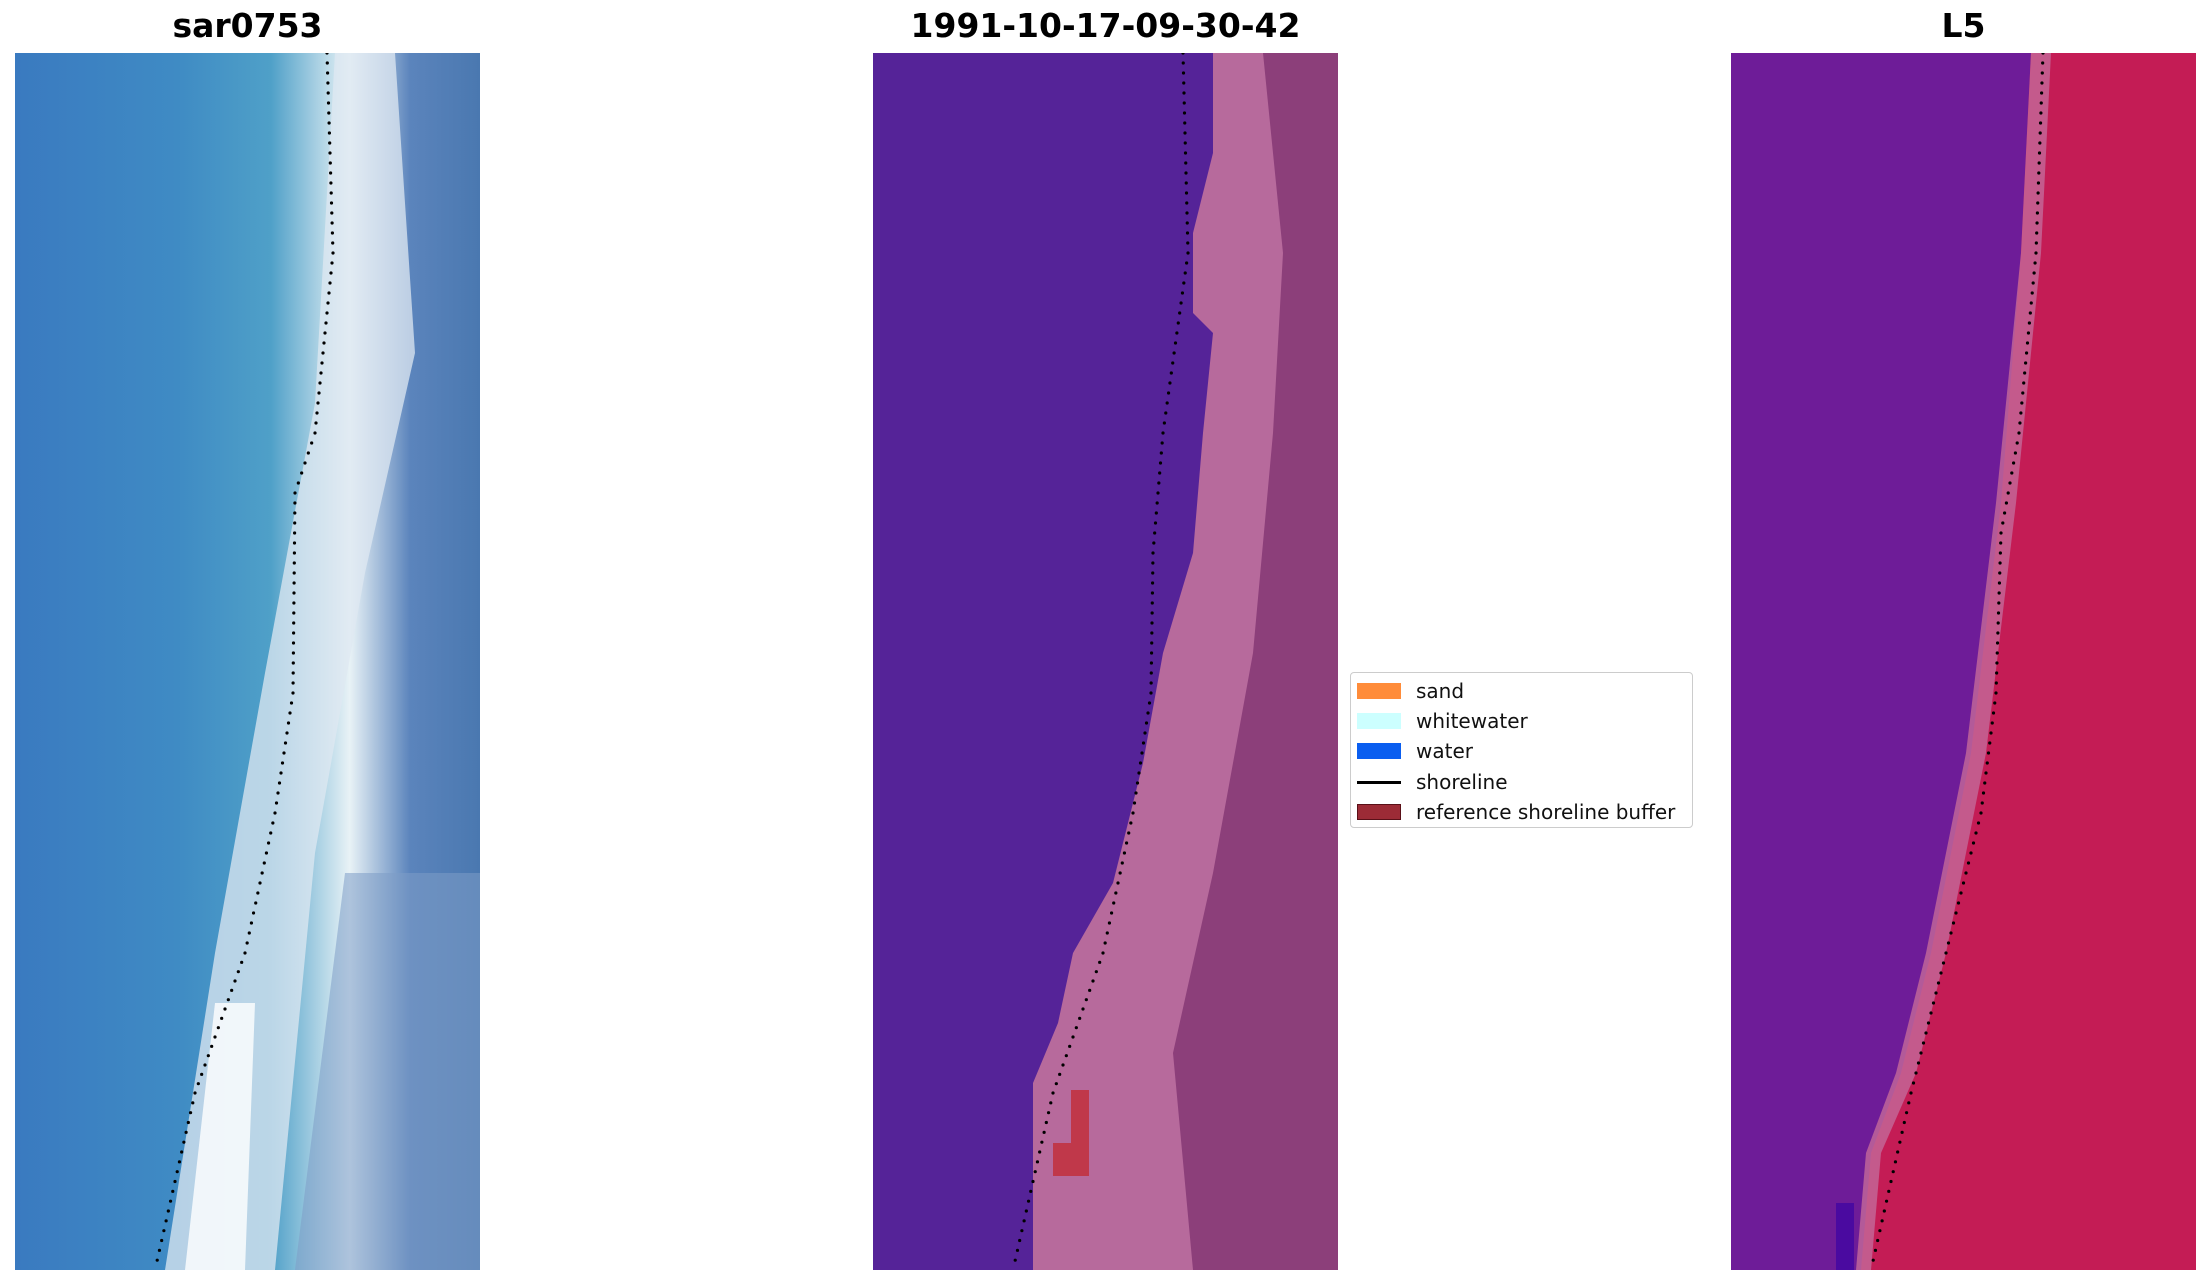 The image size is (2209, 1283). I want to click on legend-item-shoreline: shoreline, so click(1432, 782).